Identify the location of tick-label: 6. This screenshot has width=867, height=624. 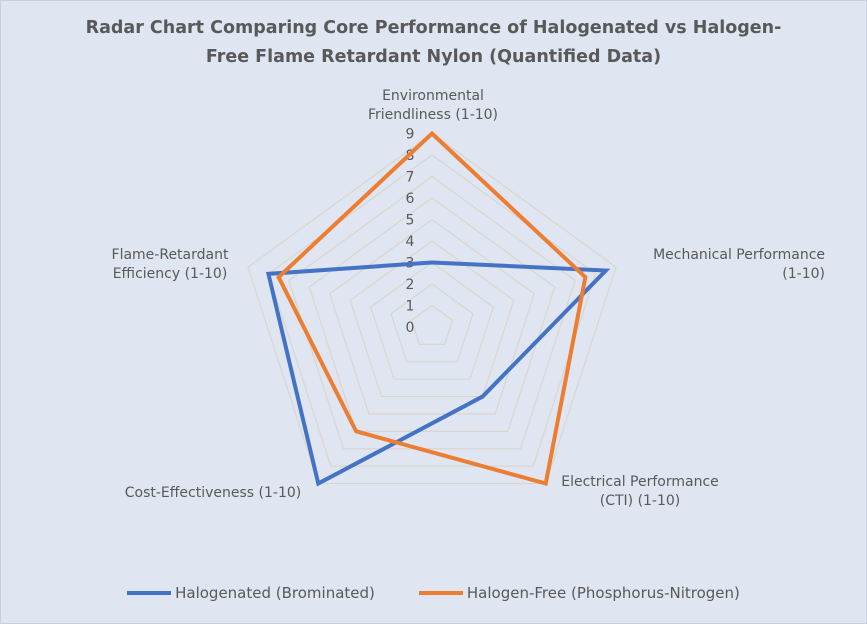
(410, 199).